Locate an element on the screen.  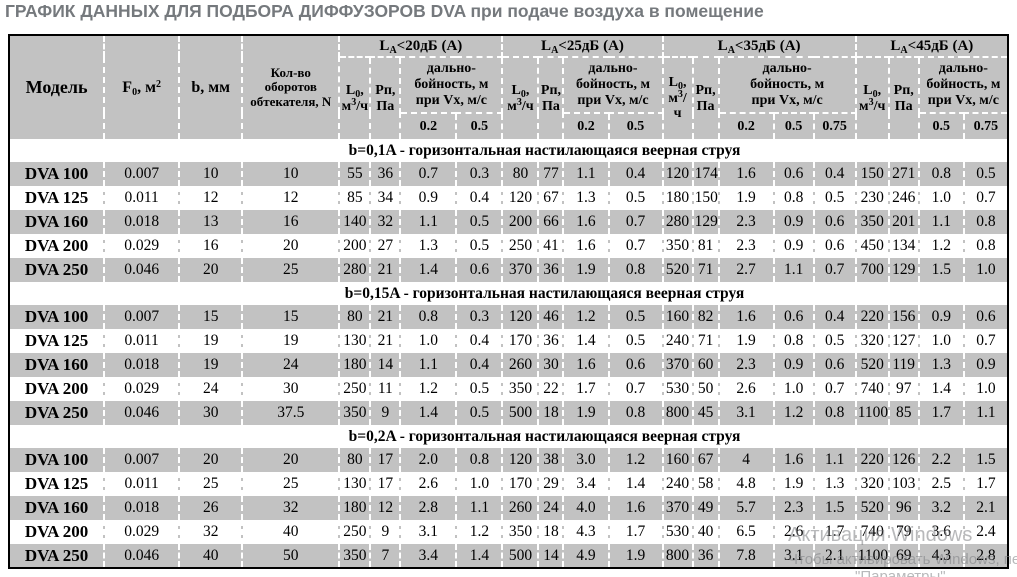
value-cell: 170 is located at coordinates (520, 484).